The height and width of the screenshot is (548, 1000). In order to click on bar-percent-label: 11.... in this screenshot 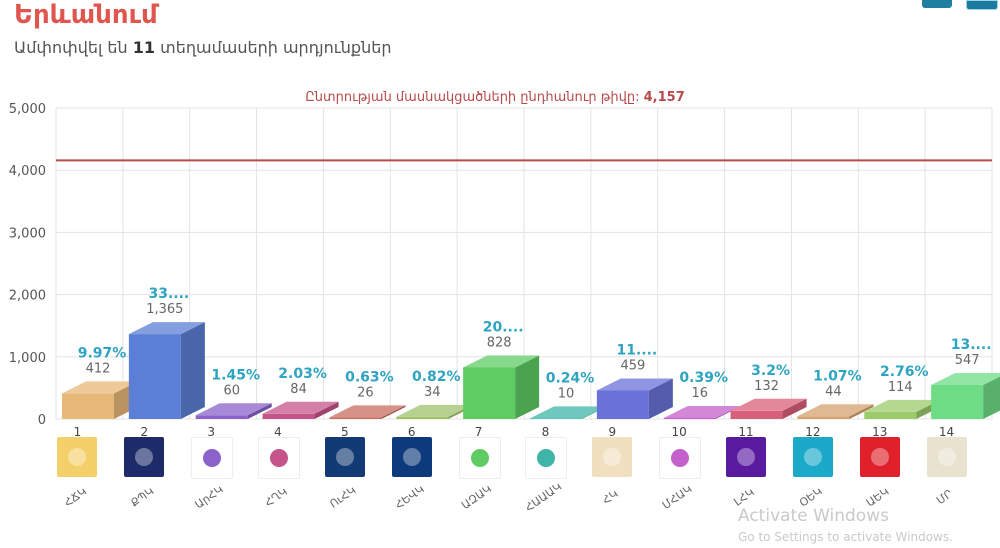, I will do `click(636, 350)`.